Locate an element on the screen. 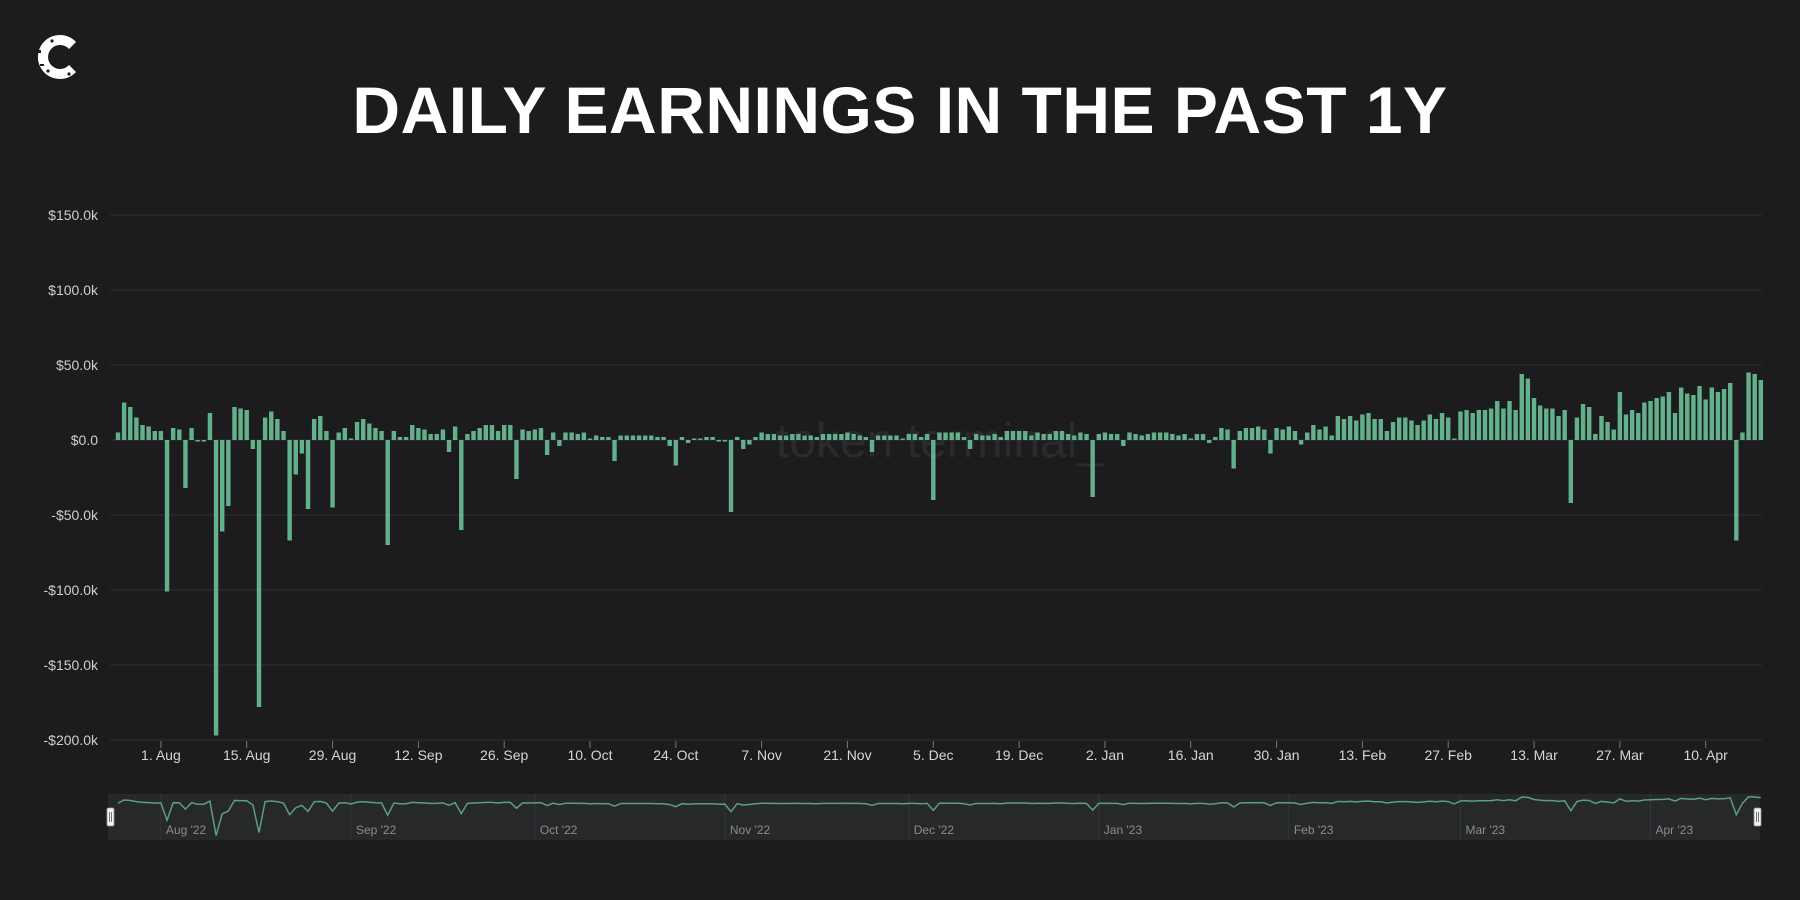  y-tick-label: -$100.0k is located at coordinates (71, 590).